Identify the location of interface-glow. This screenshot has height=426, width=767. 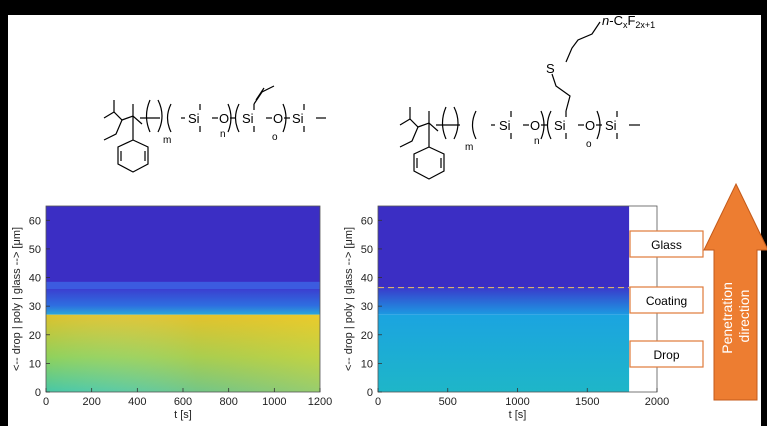
(183, 285).